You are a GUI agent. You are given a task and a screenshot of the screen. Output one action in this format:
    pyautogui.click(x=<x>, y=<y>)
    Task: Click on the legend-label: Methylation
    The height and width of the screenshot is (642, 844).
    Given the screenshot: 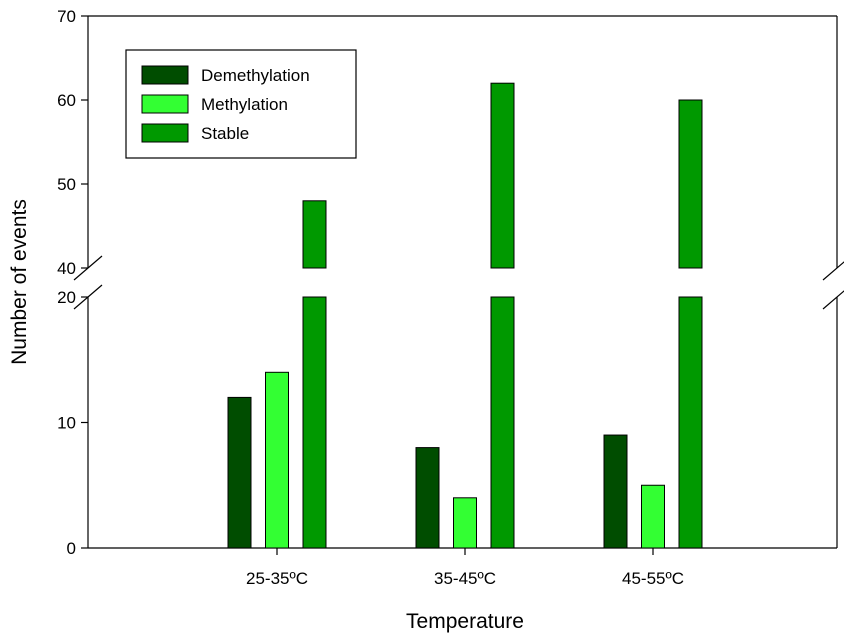 What is the action you would take?
    pyautogui.click(x=244, y=104)
    